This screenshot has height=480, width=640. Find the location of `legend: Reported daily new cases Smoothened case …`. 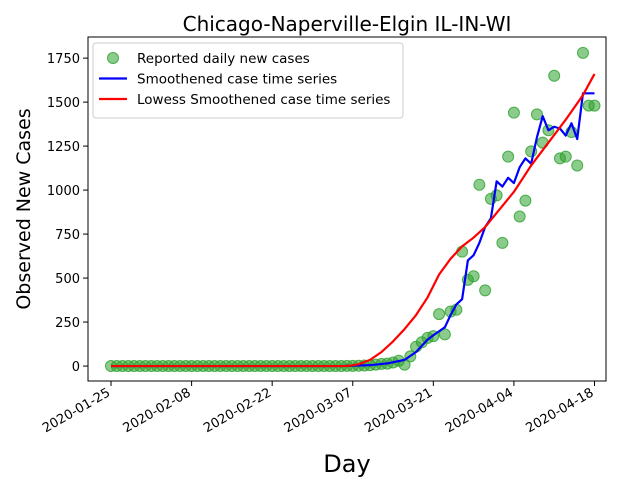

legend: Reported daily new cases Smoothened case … is located at coordinates (248, 80).